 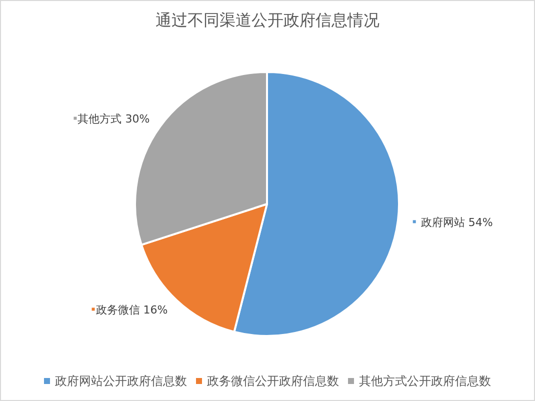 What do you see at coordinates (268, 20) in the screenshot?
I see `chart-title: 通过不同渠道公开政府信息情况` at bounding box center [268, 20].